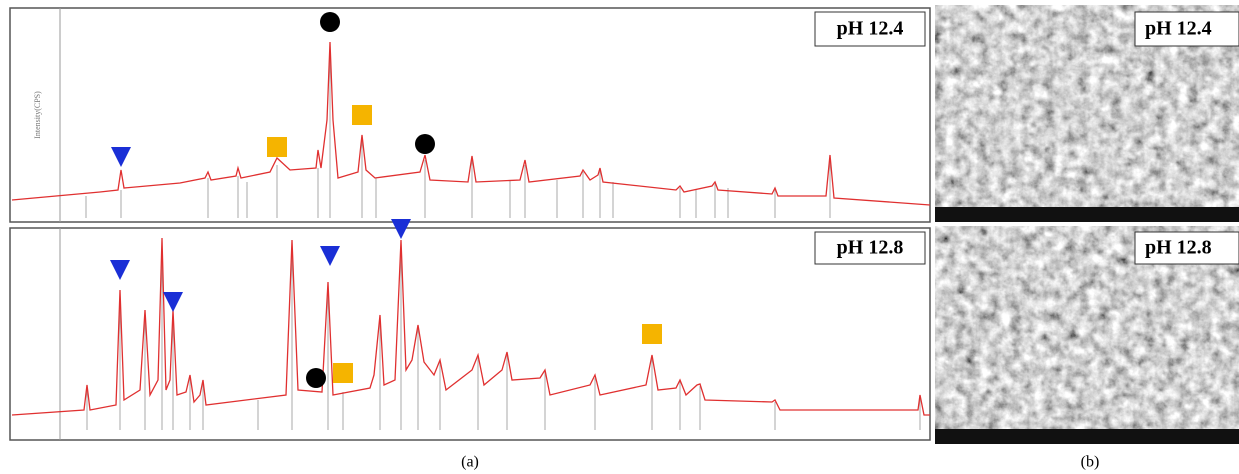 The height and width of the screenshot is (474, 1239). I want to click on plot-tag: pH 12.4, so click(870, 29).